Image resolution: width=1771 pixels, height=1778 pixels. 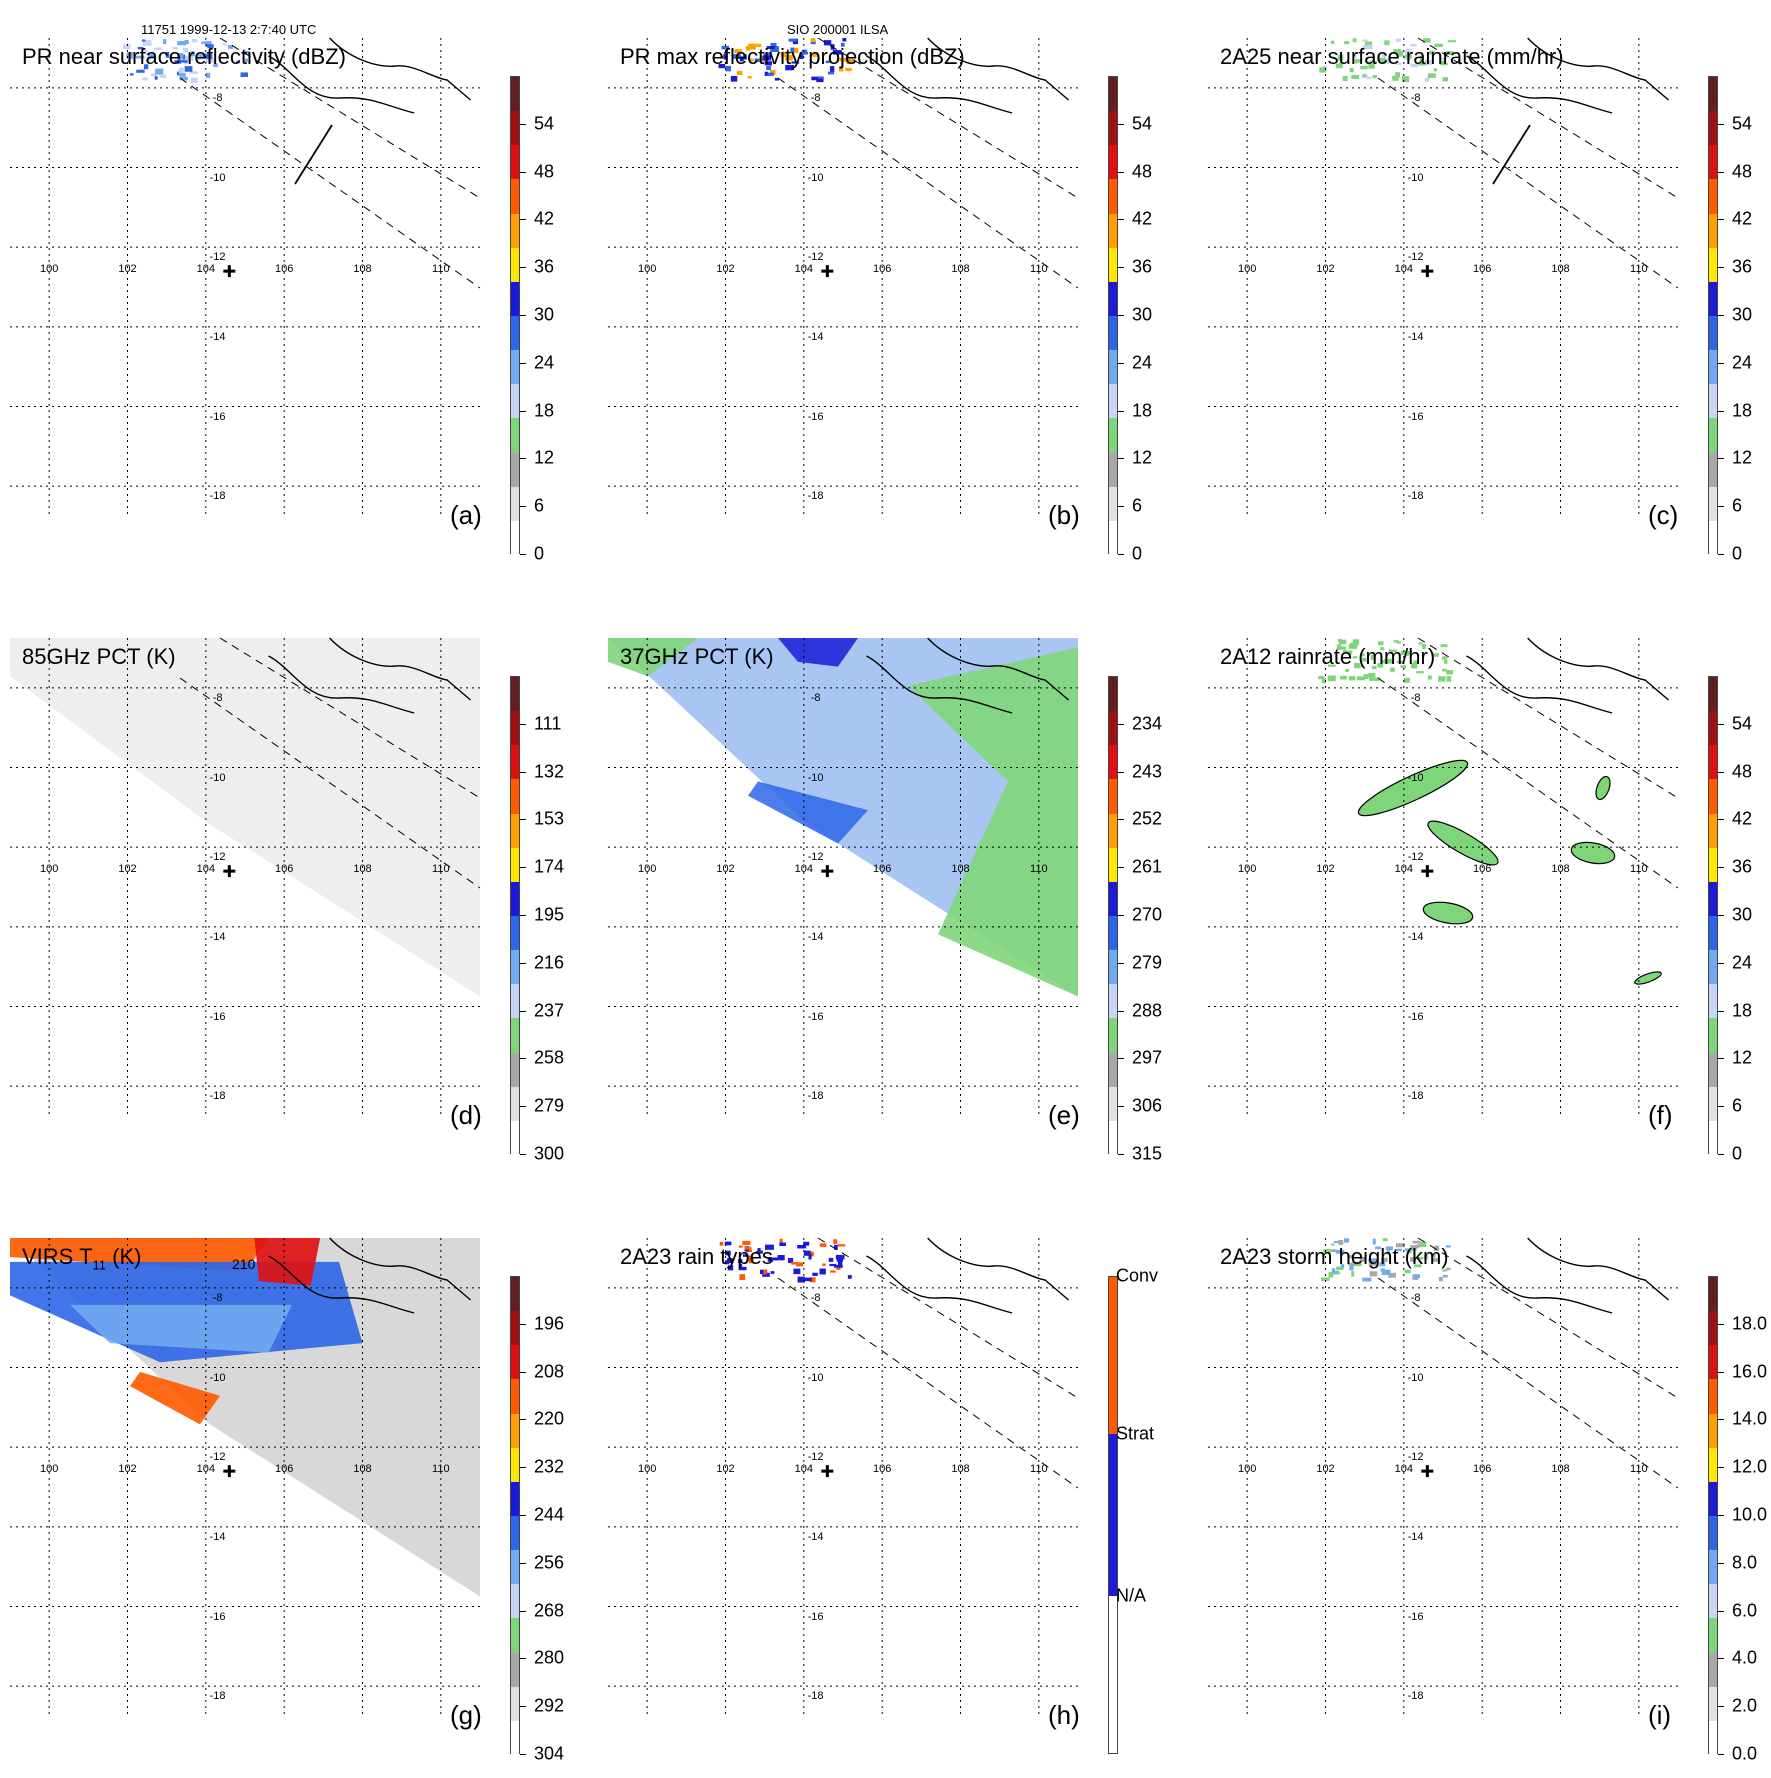 I want to click on colorbar-tick-label: 6, so click(x=1737, y=1105).